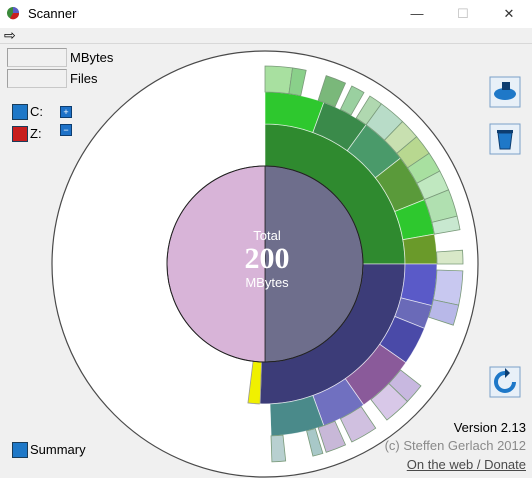 This screenshot has width=532, height=478. I want to click on summary-label: Summary, so click(58, 449).